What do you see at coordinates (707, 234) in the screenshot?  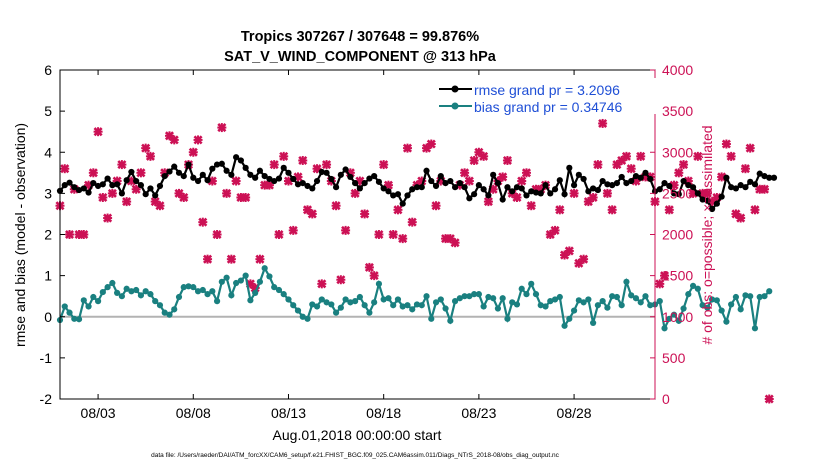 I see `y-axis-right-label: # of obs: o=possible; ×=assimilated` at bounding box center [707, 234].